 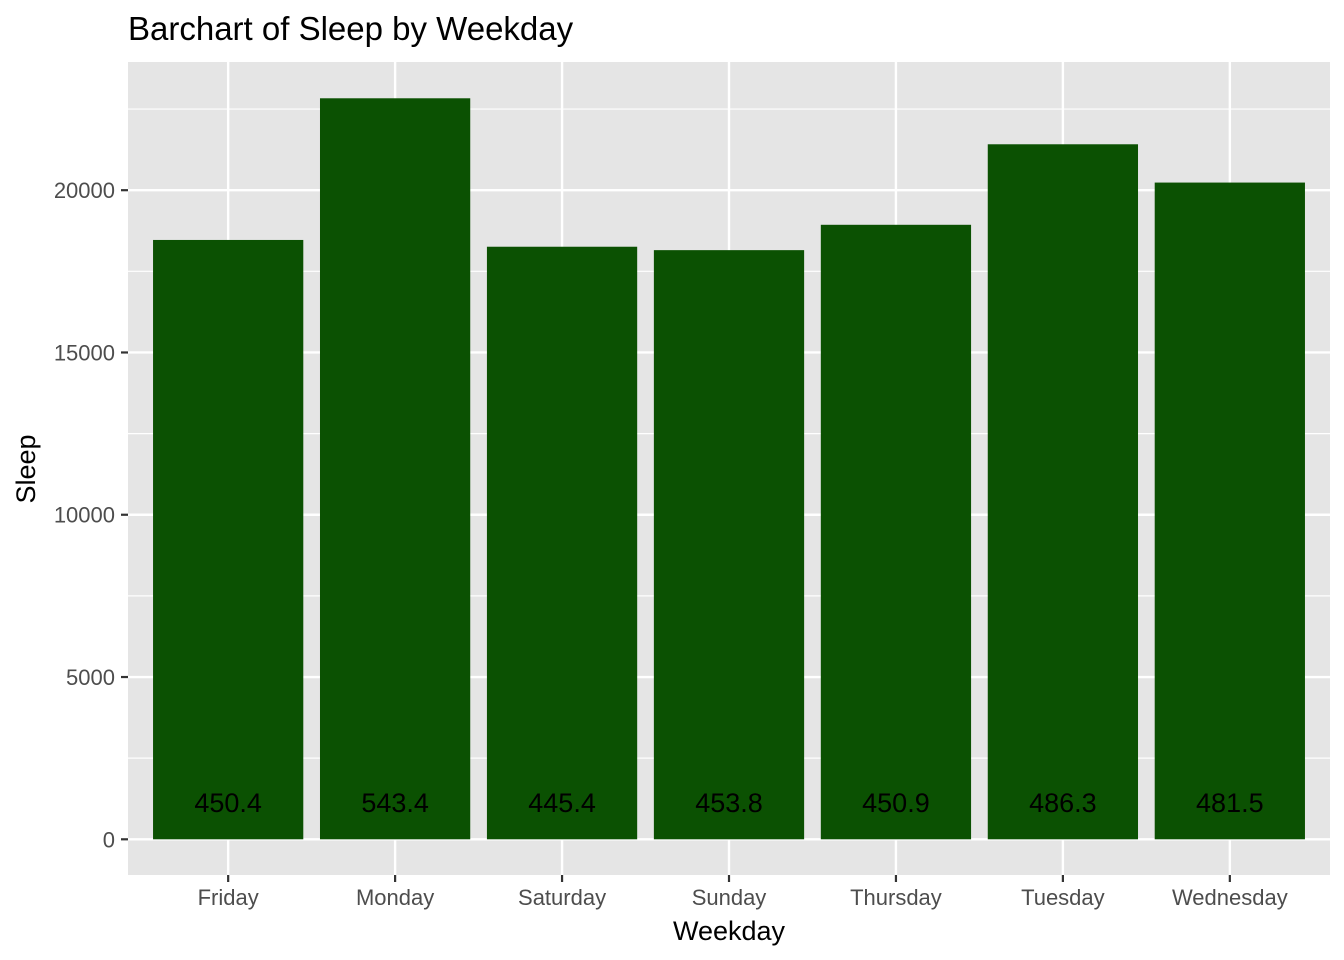 What do you see at coordinates (228, 803) in the screenshot?
I see `data-label: 450.4` at bounding box center [228, 803].